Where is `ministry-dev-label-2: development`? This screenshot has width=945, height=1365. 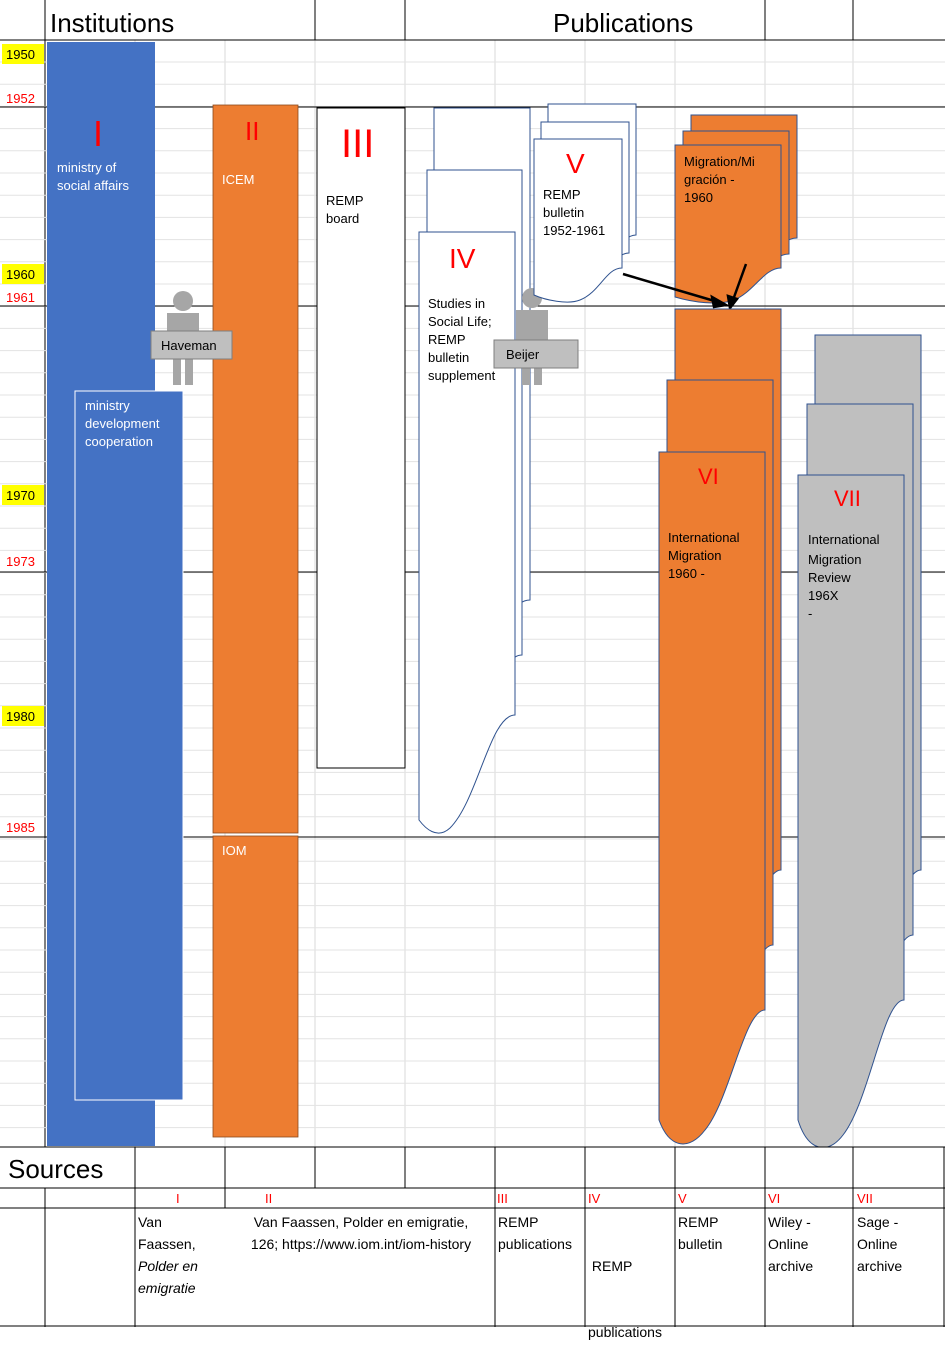 ministry-dev-label-2: development is located at coordinates (122, 423).